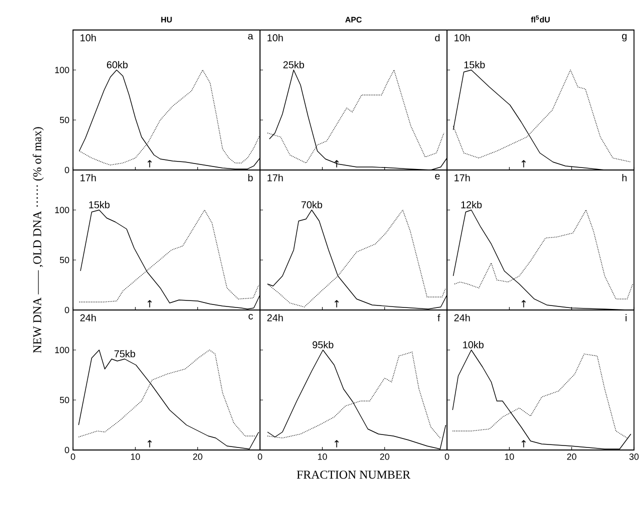 This screenshot has height=505, width=640. I want to click on annotation: 75kb, so click(125, 354).